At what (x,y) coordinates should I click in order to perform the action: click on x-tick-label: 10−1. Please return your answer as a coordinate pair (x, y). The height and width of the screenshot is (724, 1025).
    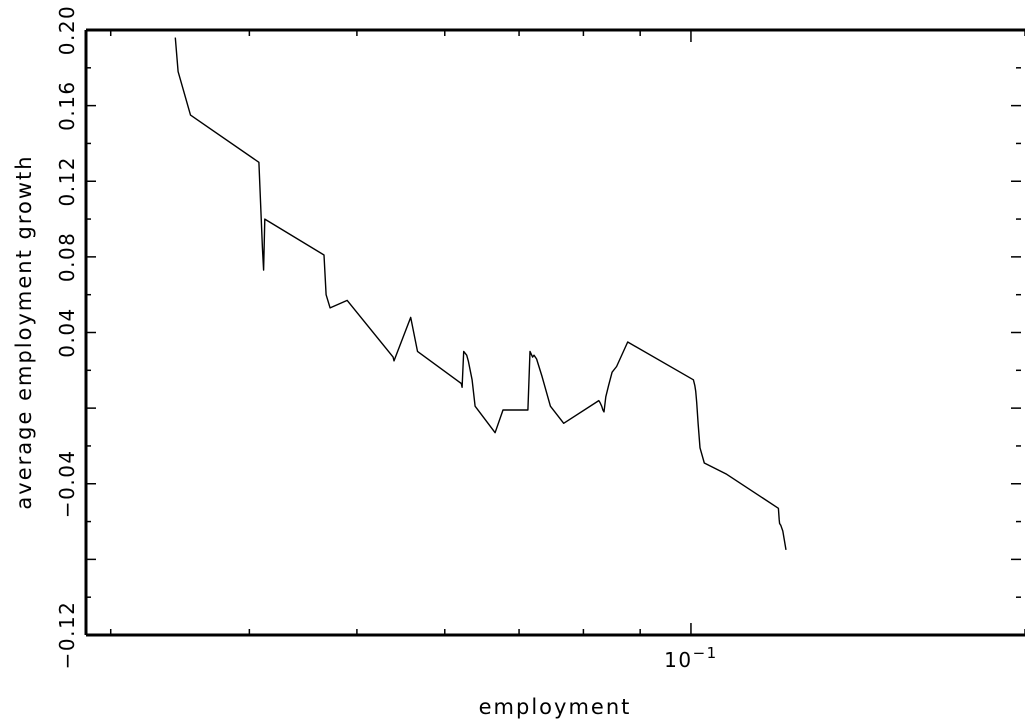
    Looking at the image, I should click on (691, 658).